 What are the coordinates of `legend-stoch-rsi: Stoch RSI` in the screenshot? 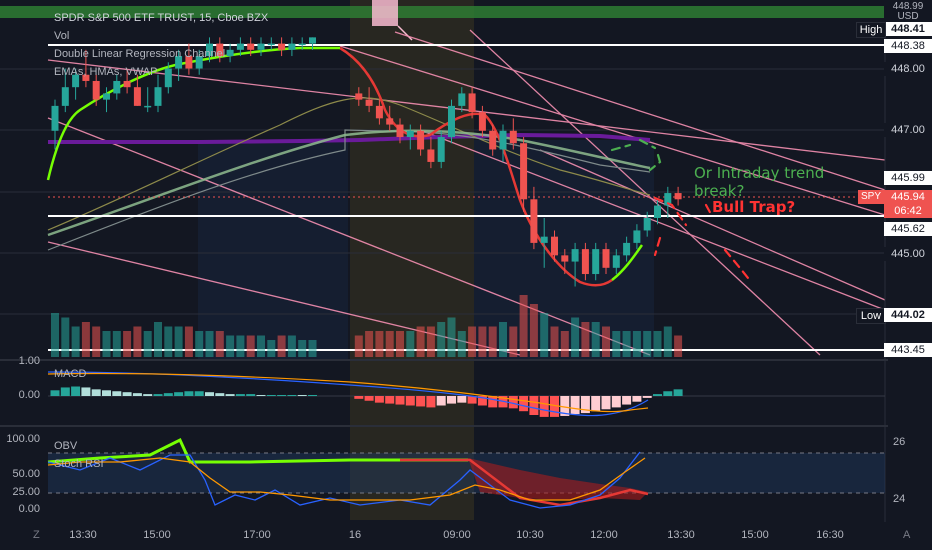 It's located at (79, 464).